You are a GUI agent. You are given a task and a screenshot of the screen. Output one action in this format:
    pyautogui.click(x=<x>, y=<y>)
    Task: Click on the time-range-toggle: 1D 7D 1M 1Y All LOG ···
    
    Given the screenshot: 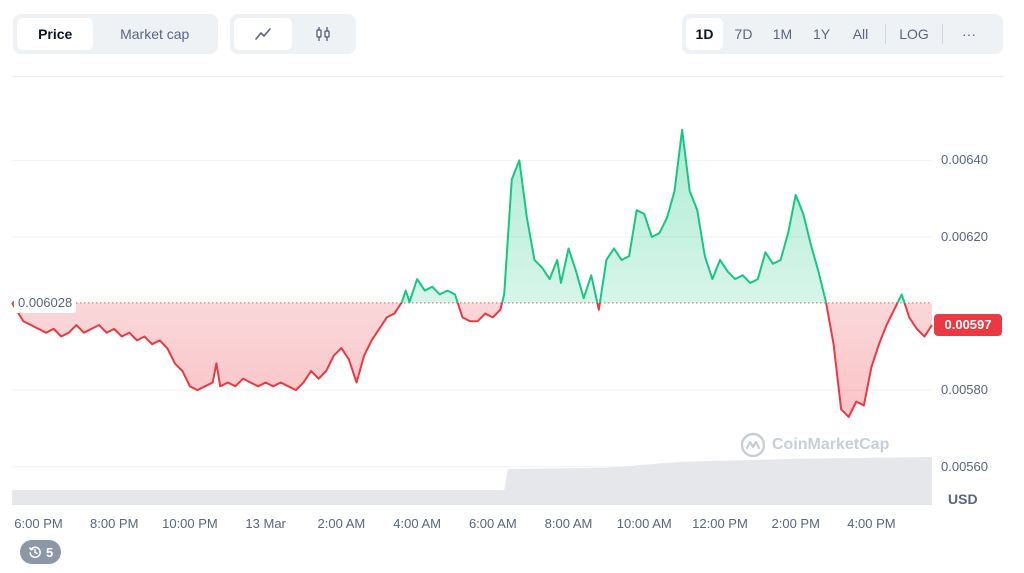 What is the action you would take?
    pyautogui.click(x=842, y=34)
    